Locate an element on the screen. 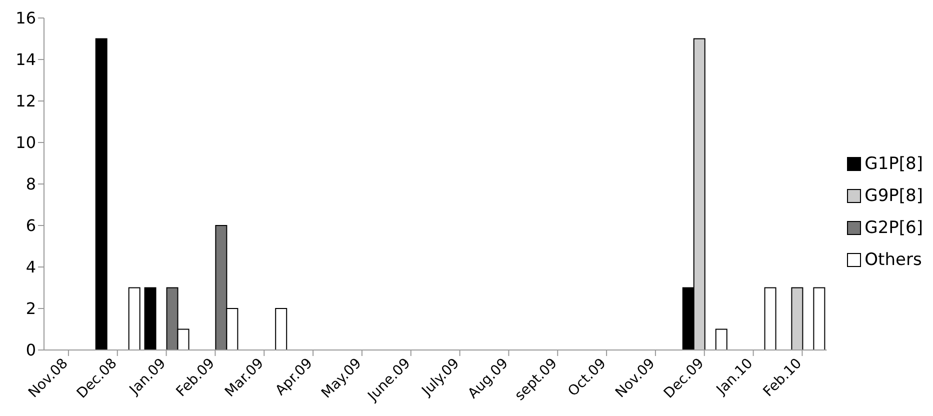 The height and width of the screenshot is (416, 933). y-tick-label: 12 is located at coordinates (26, 101).